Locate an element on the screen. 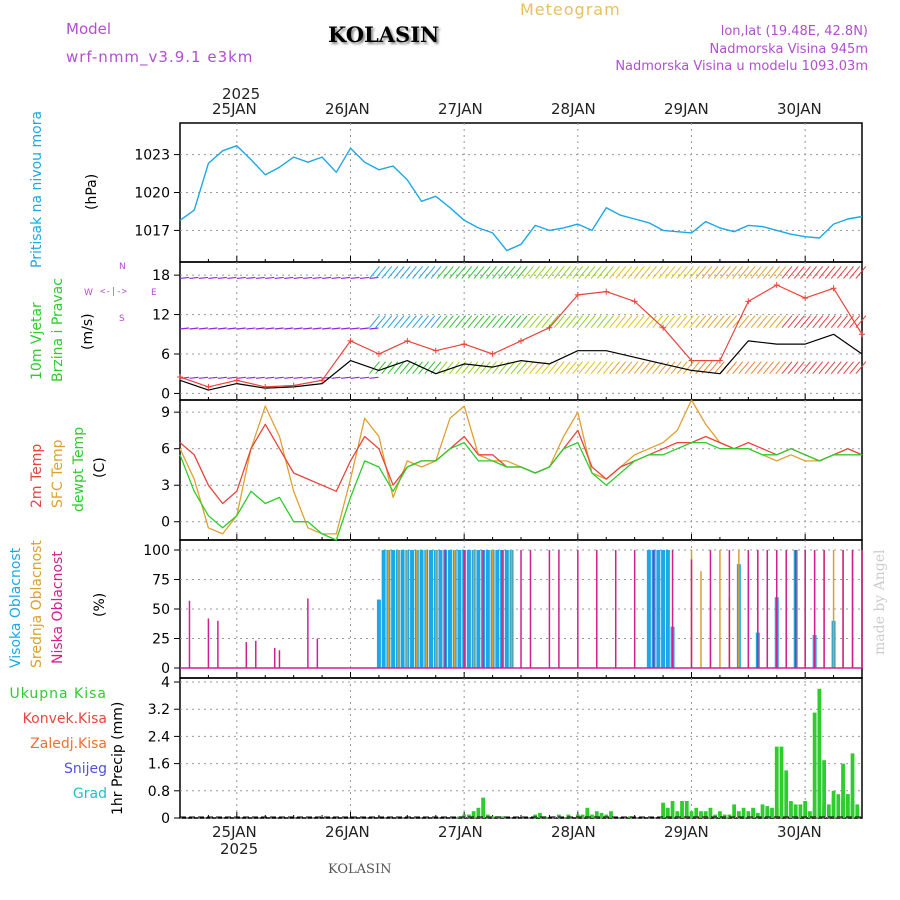 The width and height of the screenshot is (900, 900). top-day-2: 27JAN is located at coordinates (460, 109).